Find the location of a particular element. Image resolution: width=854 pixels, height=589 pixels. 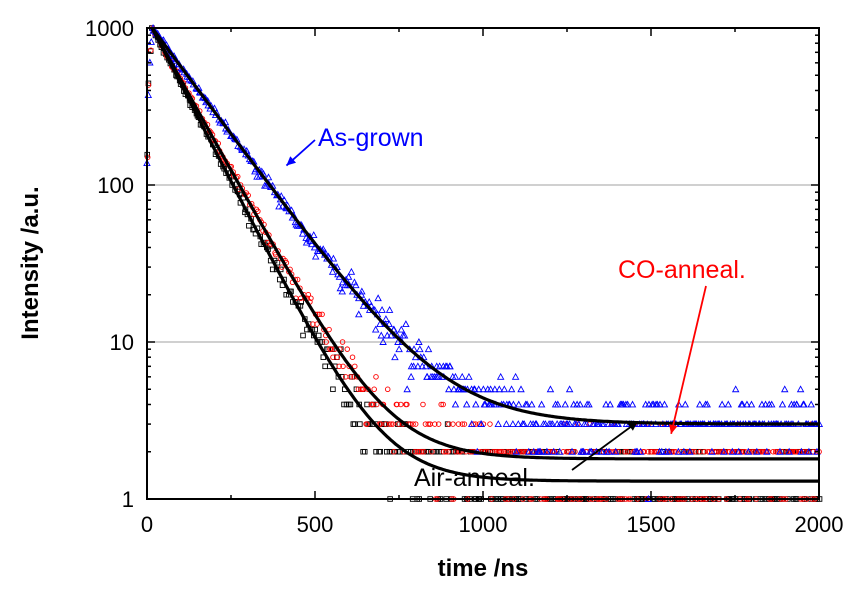

annotation-air-anneal: Air-anneal. is located at coordinates (474, 478).